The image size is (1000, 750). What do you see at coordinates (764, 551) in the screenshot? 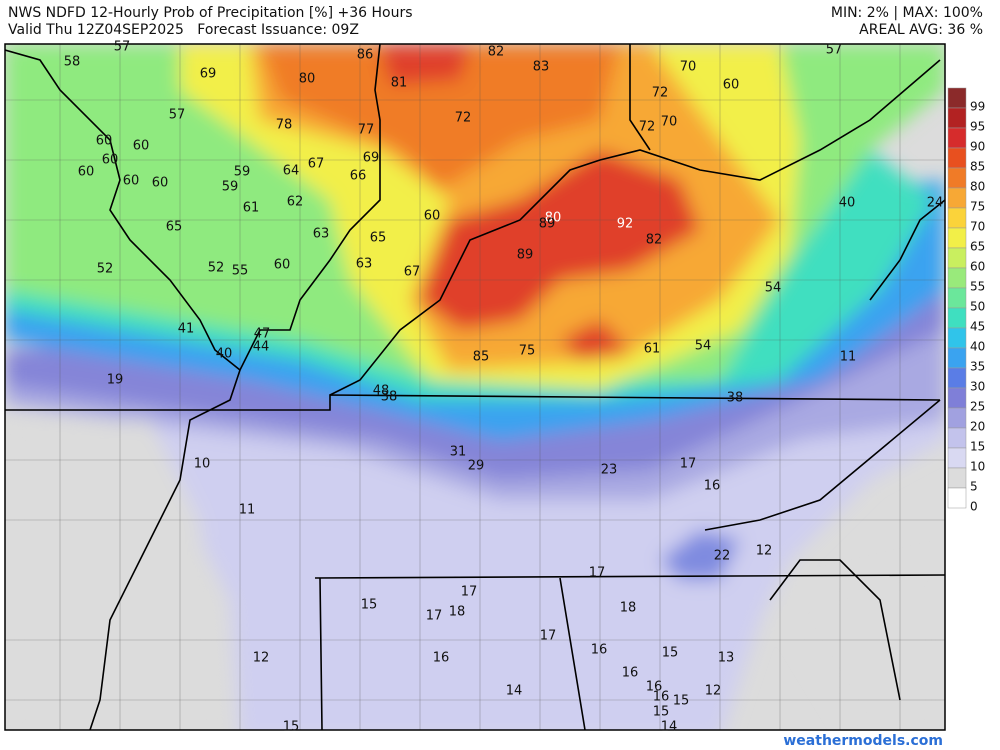
I see `value-label: 12` at bounding box center [764, 551].